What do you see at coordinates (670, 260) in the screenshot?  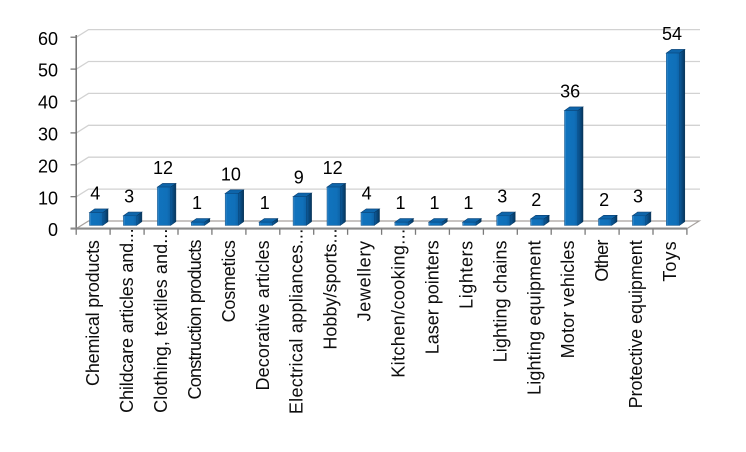 I see `svg-text: Toys` at bounding box center [670, 260].